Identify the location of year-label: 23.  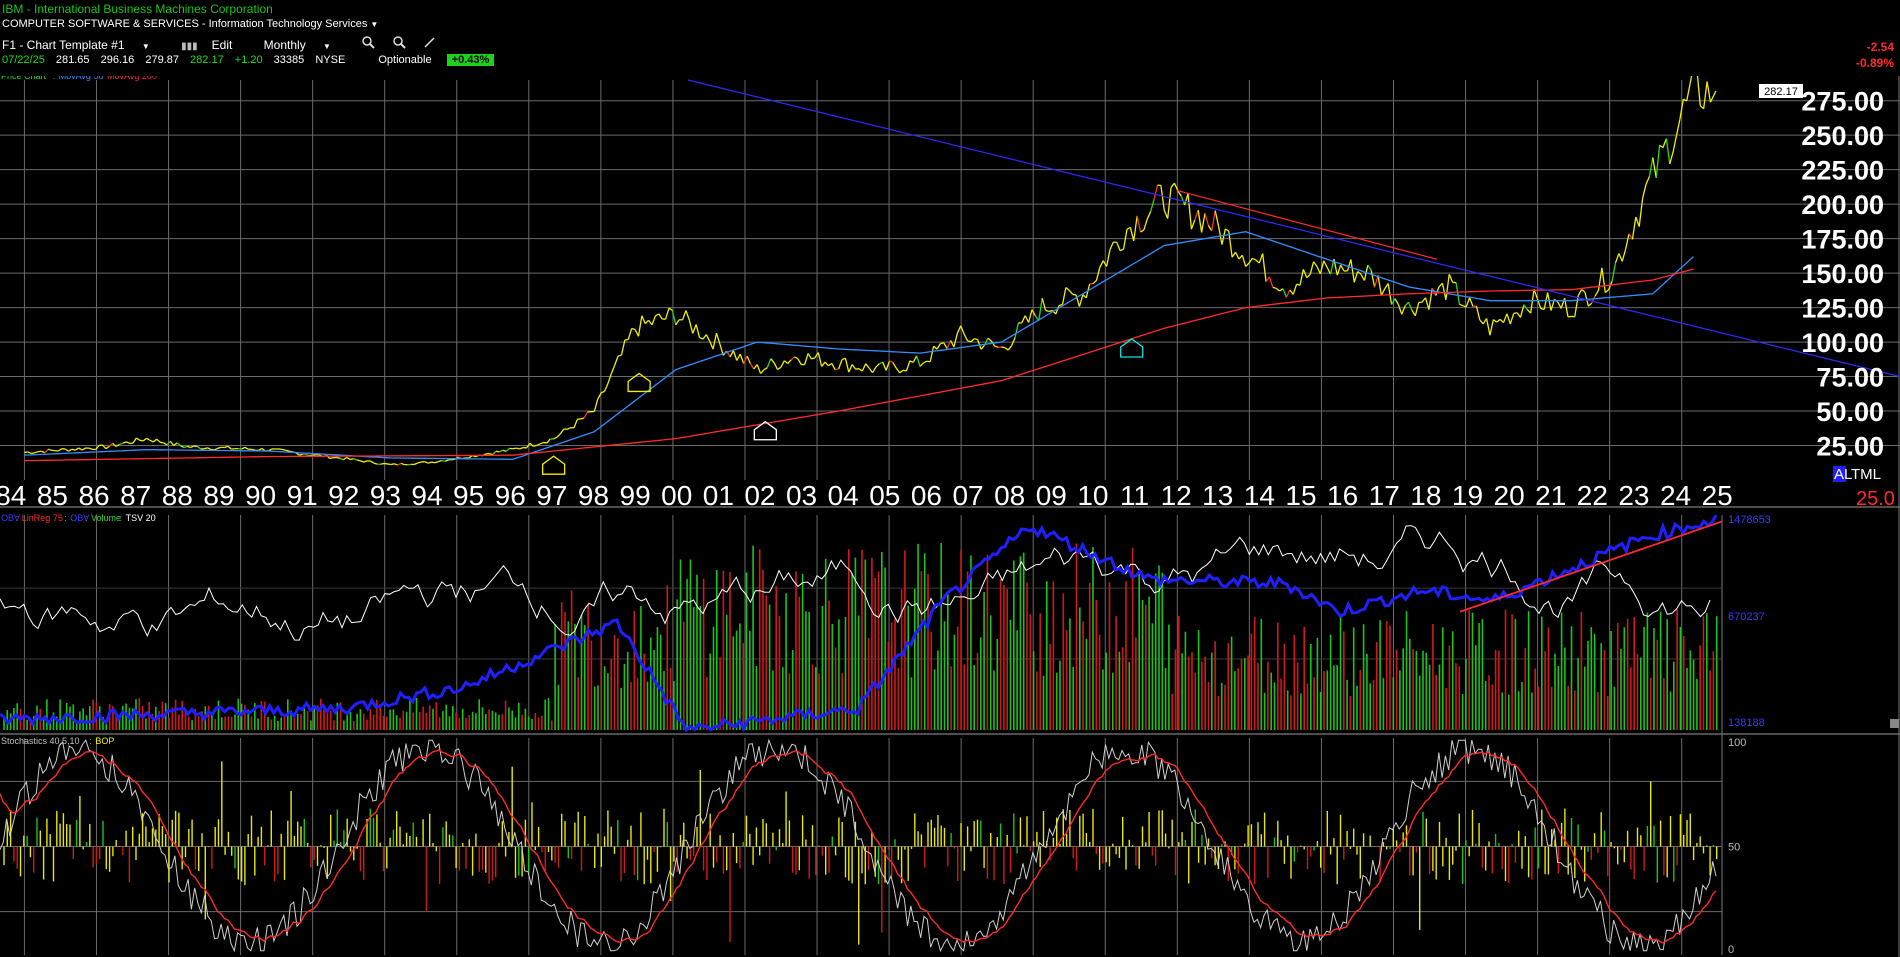
(1633, 495).